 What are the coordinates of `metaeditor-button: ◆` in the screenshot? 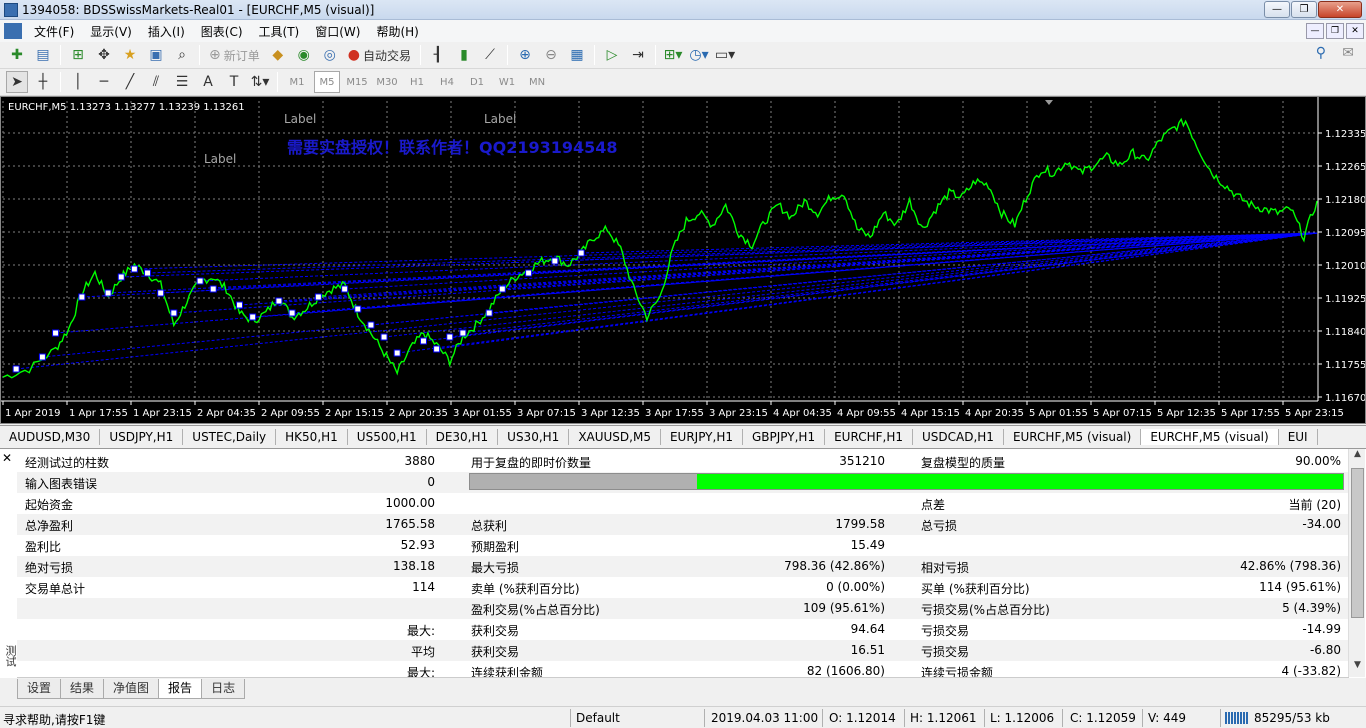 It's located at (278, 55).